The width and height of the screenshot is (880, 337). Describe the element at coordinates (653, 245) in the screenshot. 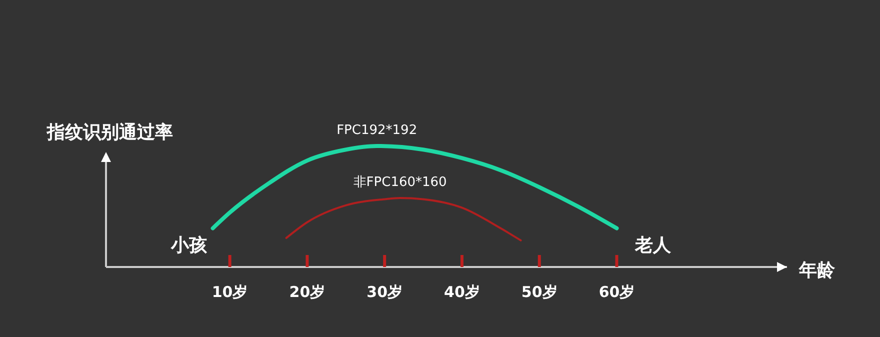

I see `annotation: 老人` at that location.